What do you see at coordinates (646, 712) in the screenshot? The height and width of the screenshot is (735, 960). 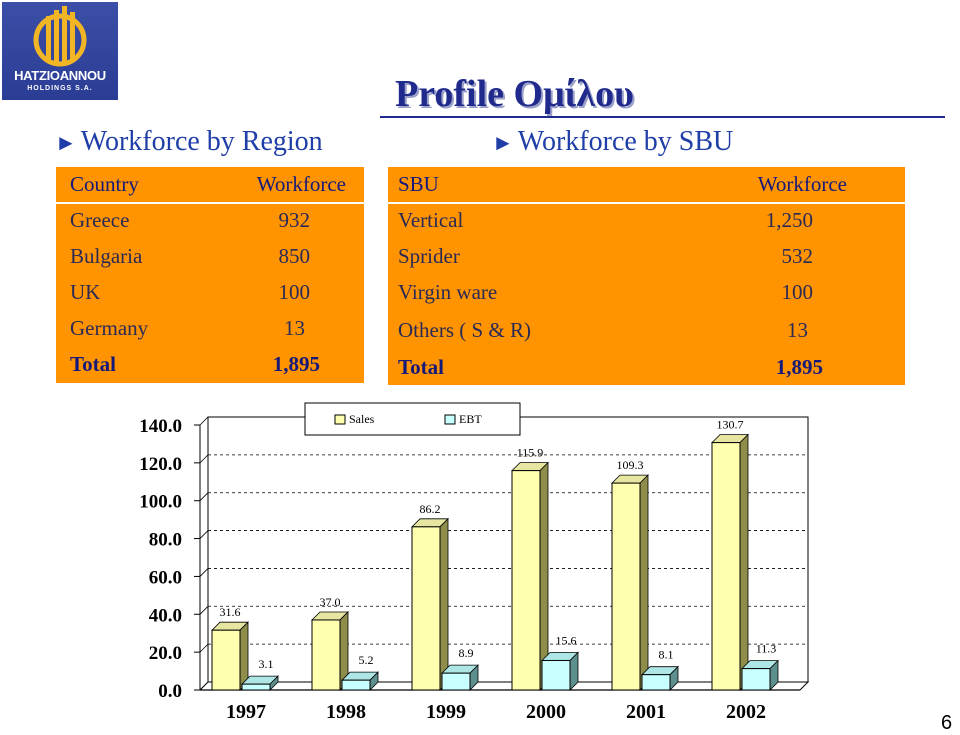 I see `x-tick-label: 2001` at bounding box center [646, 712].